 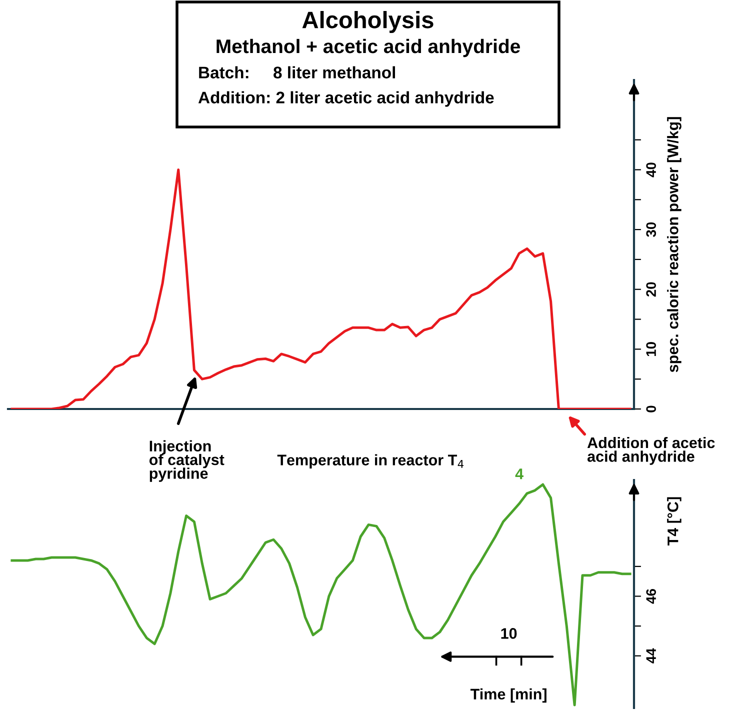 What do you see at coordinates (368, 48) in the screenshot?
I see `chart-subtitle: Methanol + acetic acid anhydride` at bounding box center [368, 48].